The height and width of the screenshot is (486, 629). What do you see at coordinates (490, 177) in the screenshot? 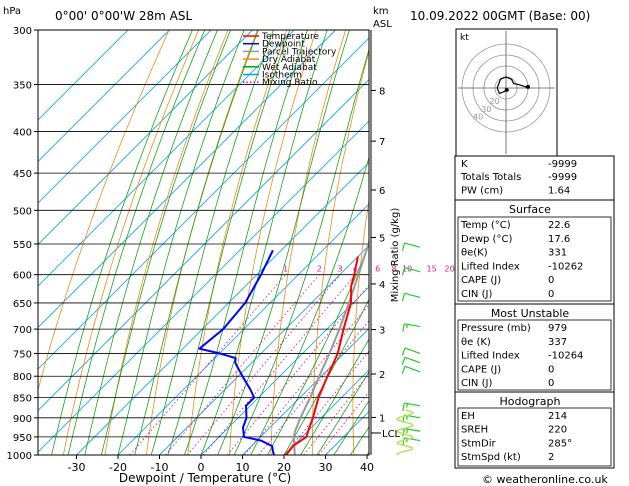
I see `index-label: Totals Totals` at bounding box center [490, 177].